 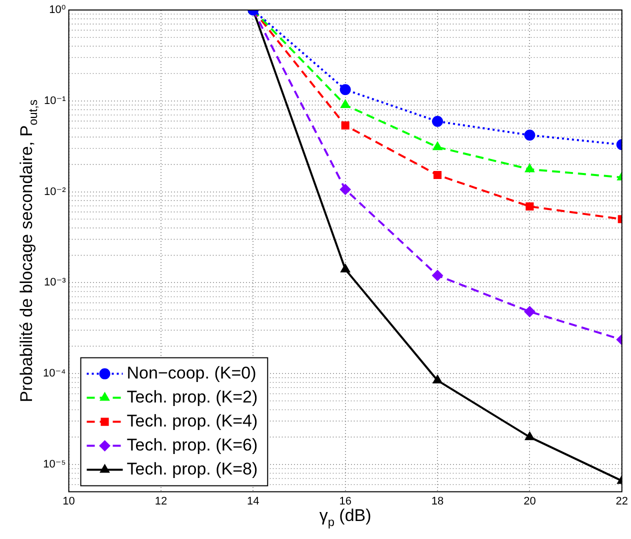 What do you see at coordinates (28, 251) in the screenshot?
I see `y-axis-title: Probabilité de blocage secondaire, Pout,s` at bounding box center [28, 251].